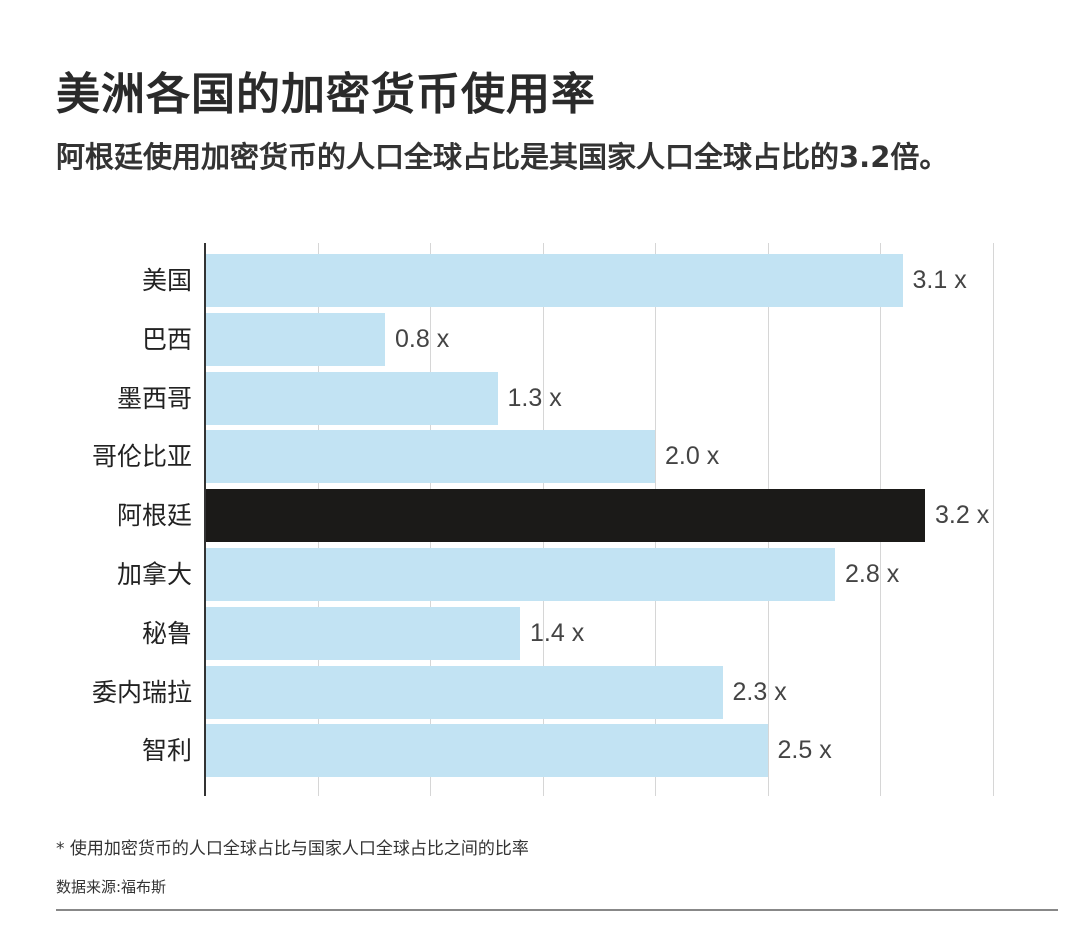 The height and width of the screenshot is (937, 1080). Describe the element at coordinates (872, 574) in the screenshot. I see `value-label: 2.8 x` at that location.